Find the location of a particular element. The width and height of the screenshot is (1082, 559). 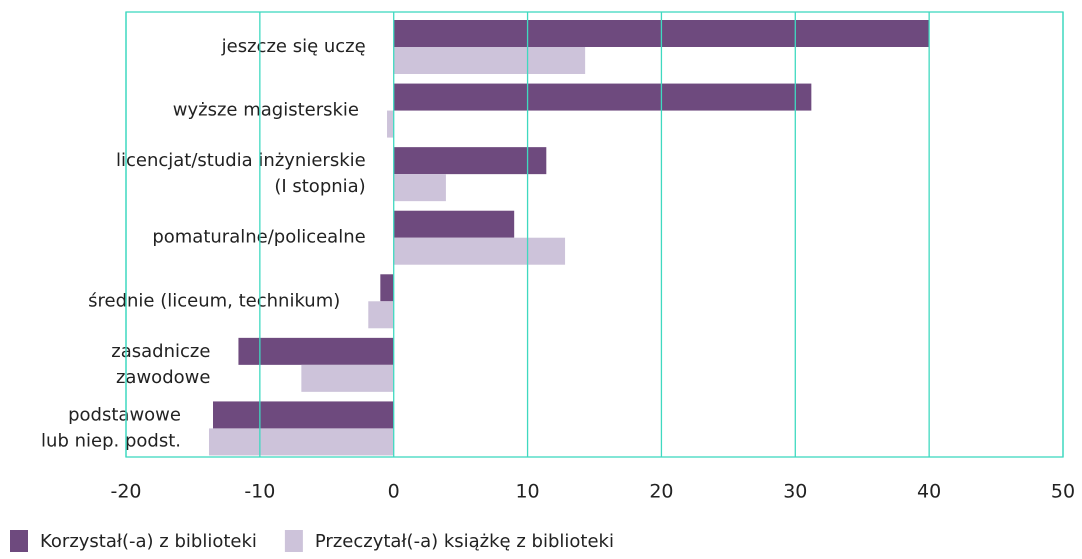

x-tick-label: 40 is located at coordinates (929, 492).